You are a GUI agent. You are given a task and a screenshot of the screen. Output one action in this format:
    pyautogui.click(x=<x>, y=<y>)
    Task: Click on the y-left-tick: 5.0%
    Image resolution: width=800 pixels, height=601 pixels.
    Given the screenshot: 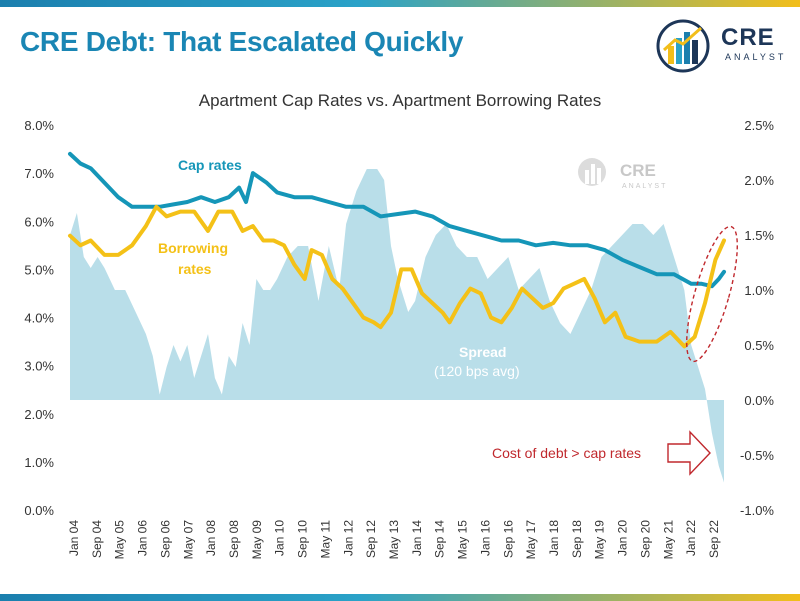 What is the action you would take?
    pyautogui.click(x=39, y=269)
    